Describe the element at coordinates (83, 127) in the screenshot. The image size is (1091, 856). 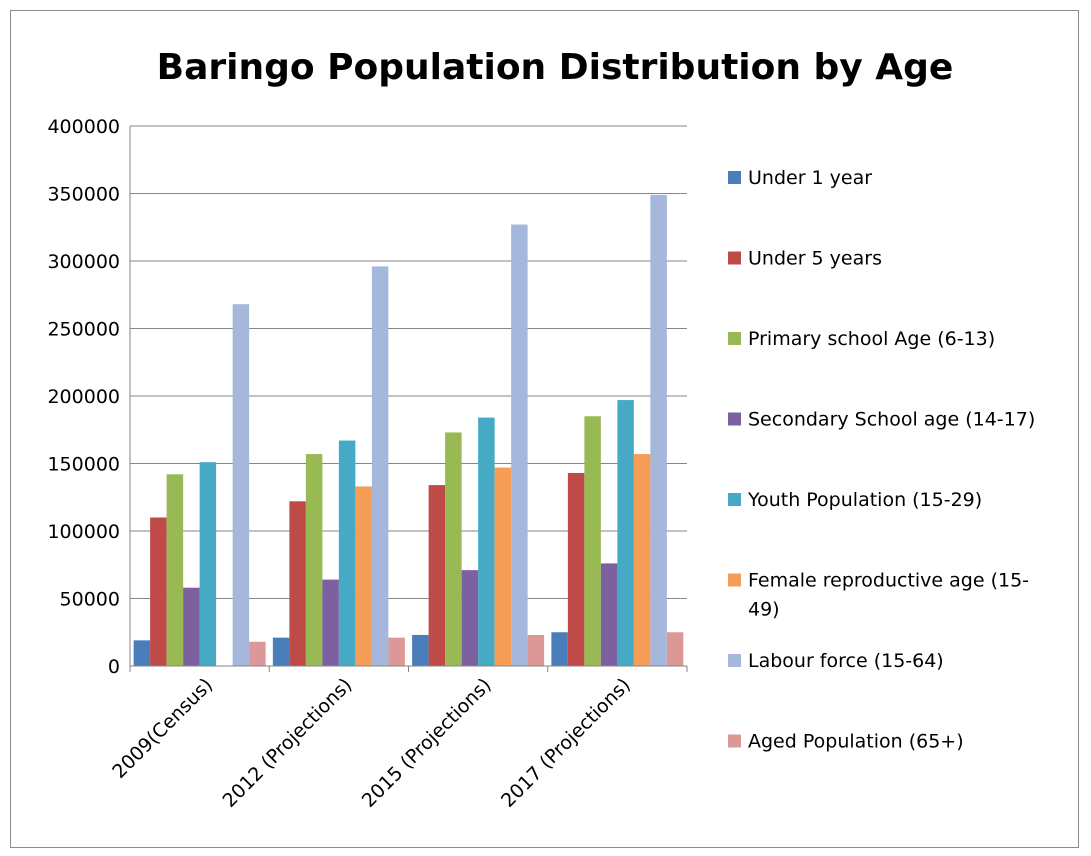
I see `y-tick-label: 400000` at that location.